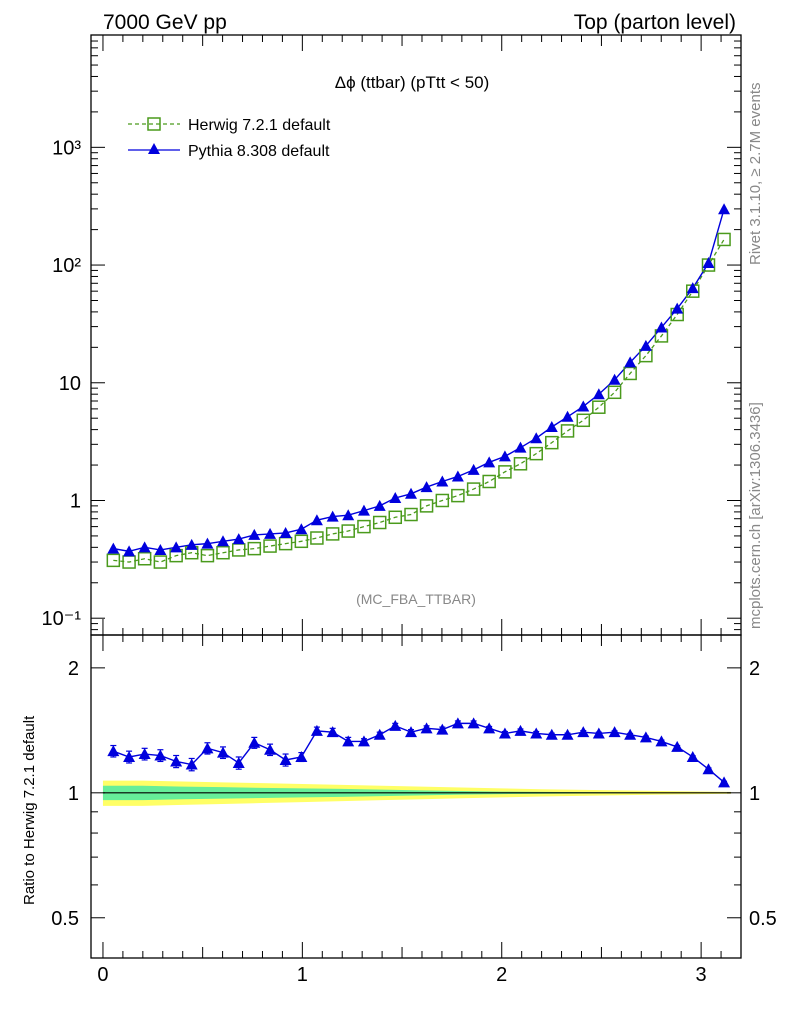  Describe the element at coordinates (416, 599) in the screenshot. I see `analysis-watermark: (MC_FBA_TTBAR)` at that location.